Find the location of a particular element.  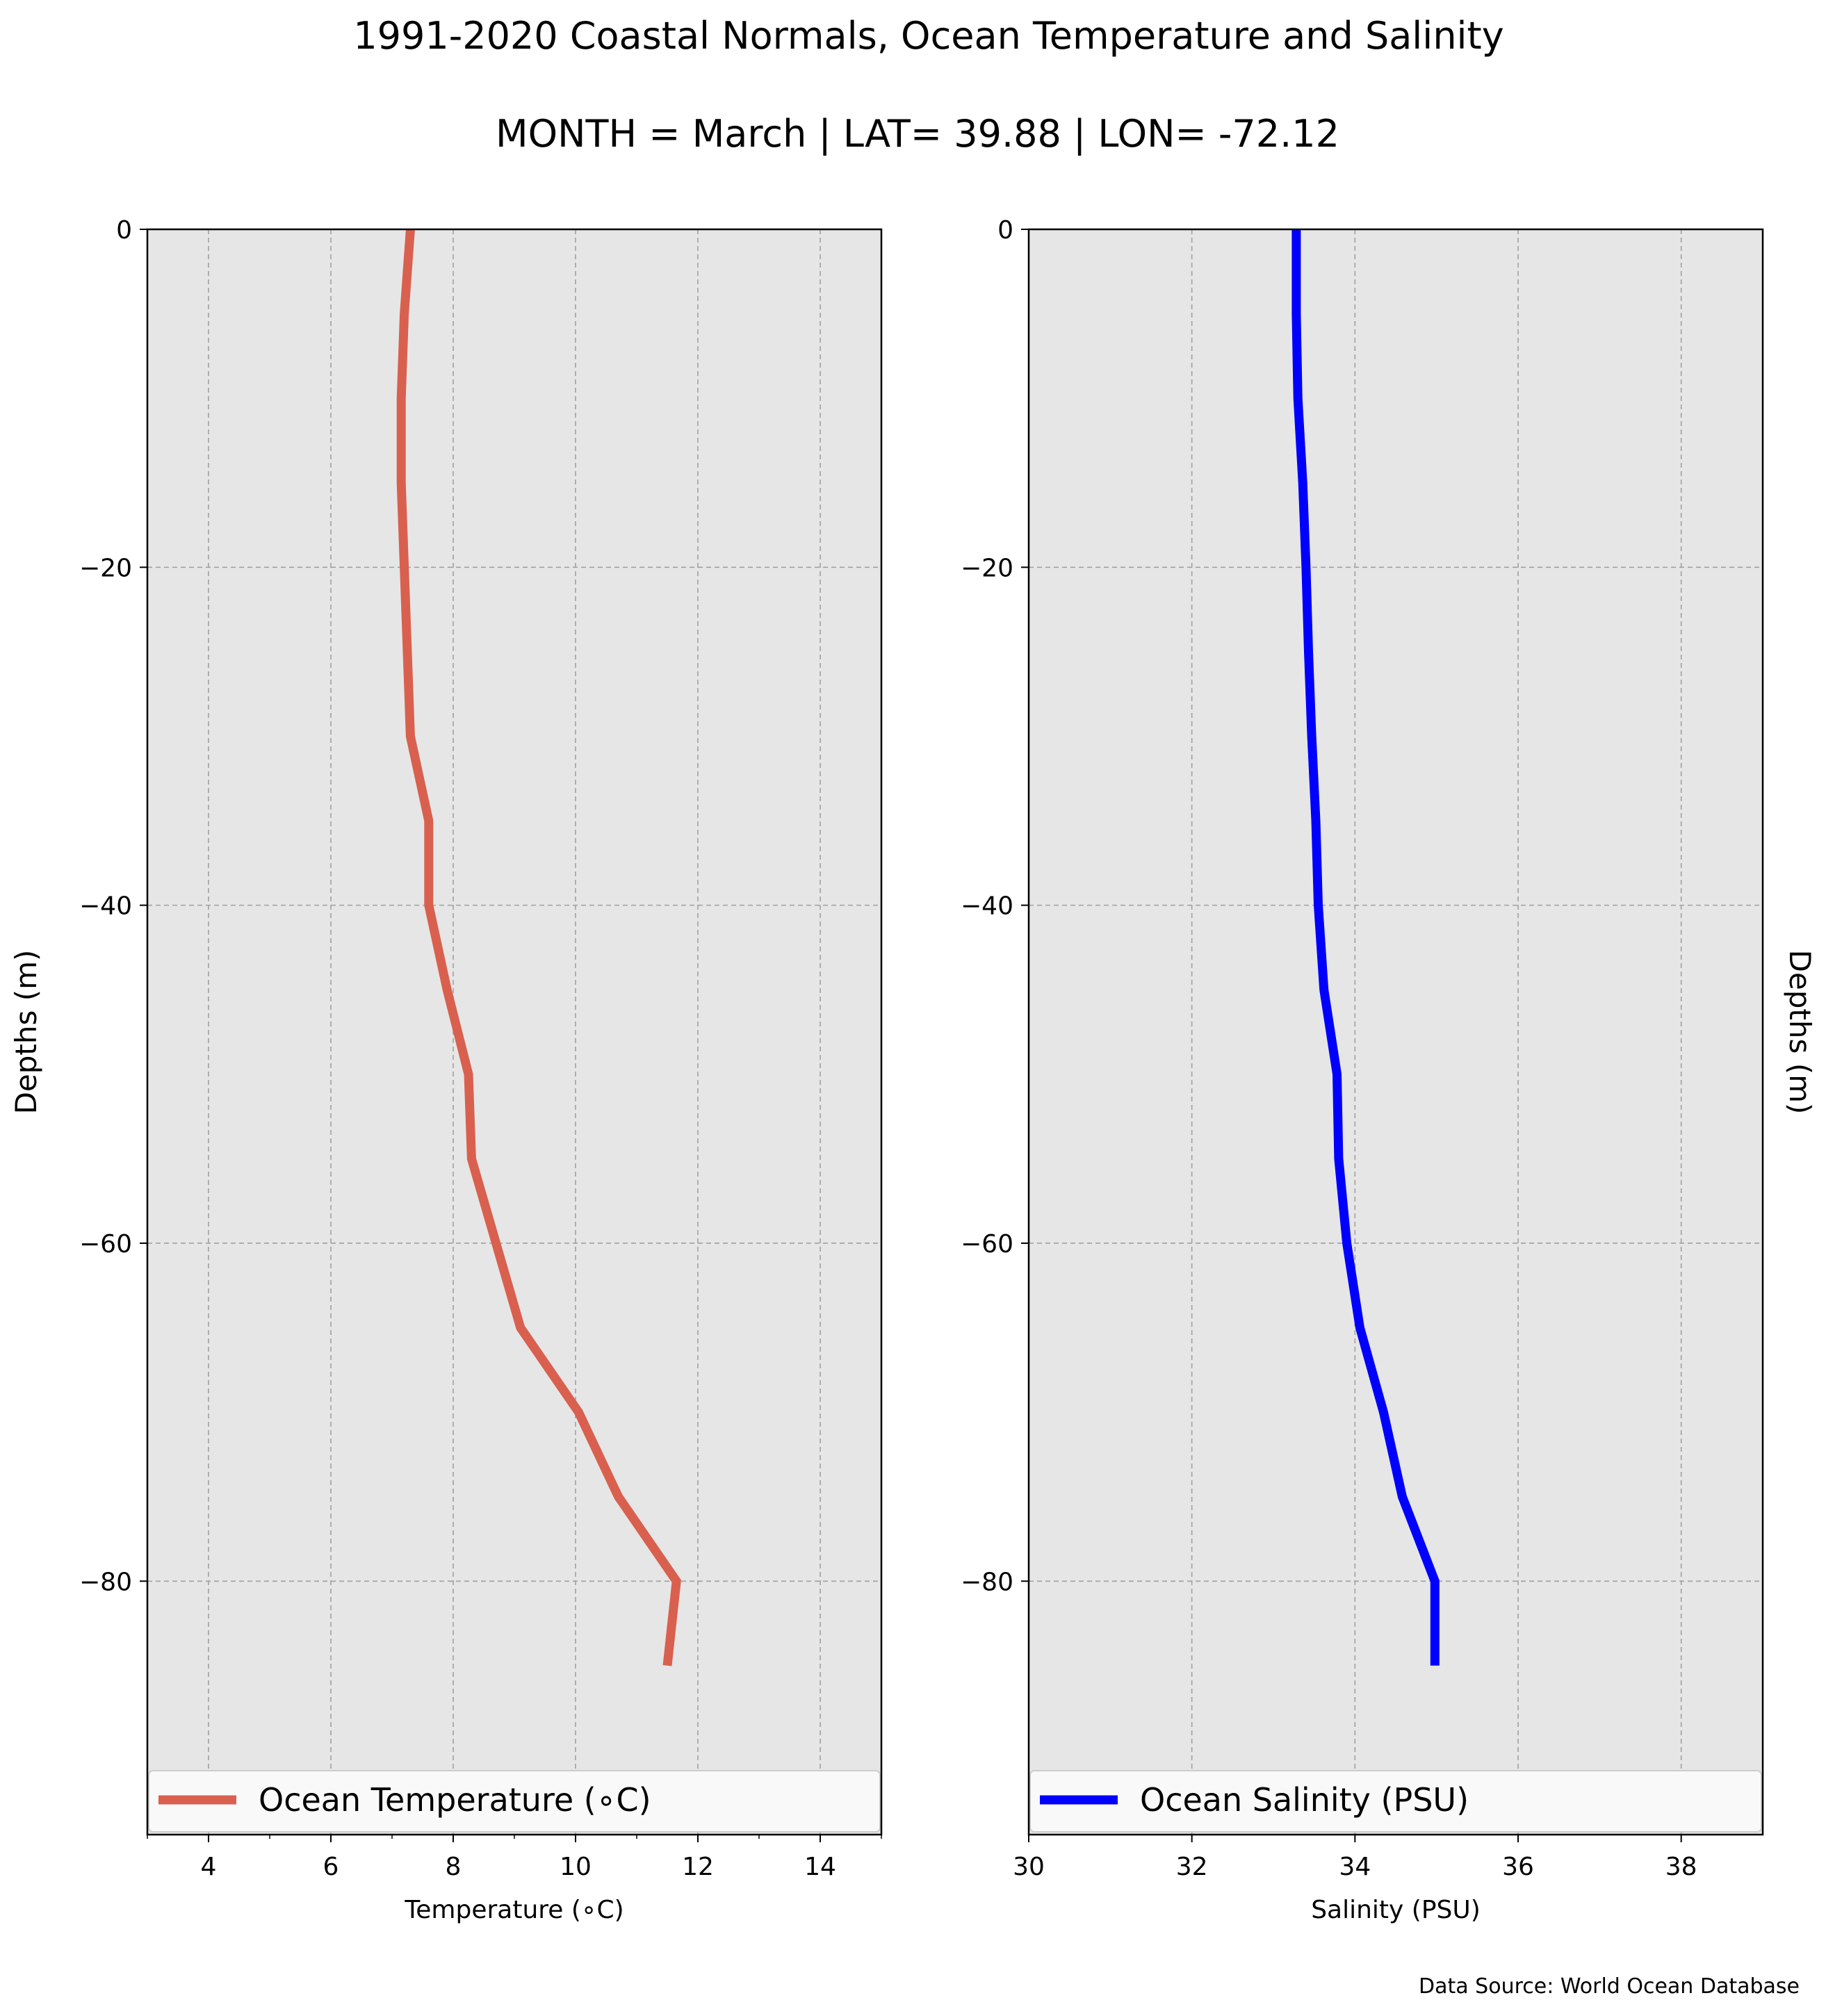

temperature-x-axis-label: Temperature (∘C) is located at coordinates (513, 1910).